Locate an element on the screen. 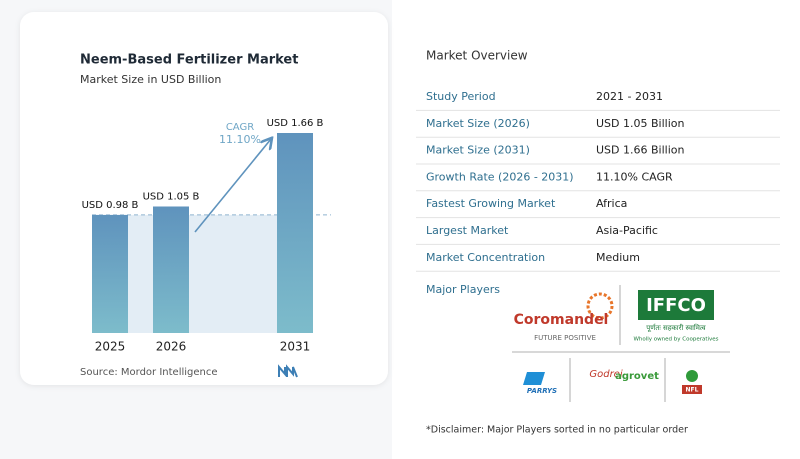 The image size is (800, 459). iffco-hindi: पूर्णतः सहकारी स्वामित्व is located at coordinates (675, 327).